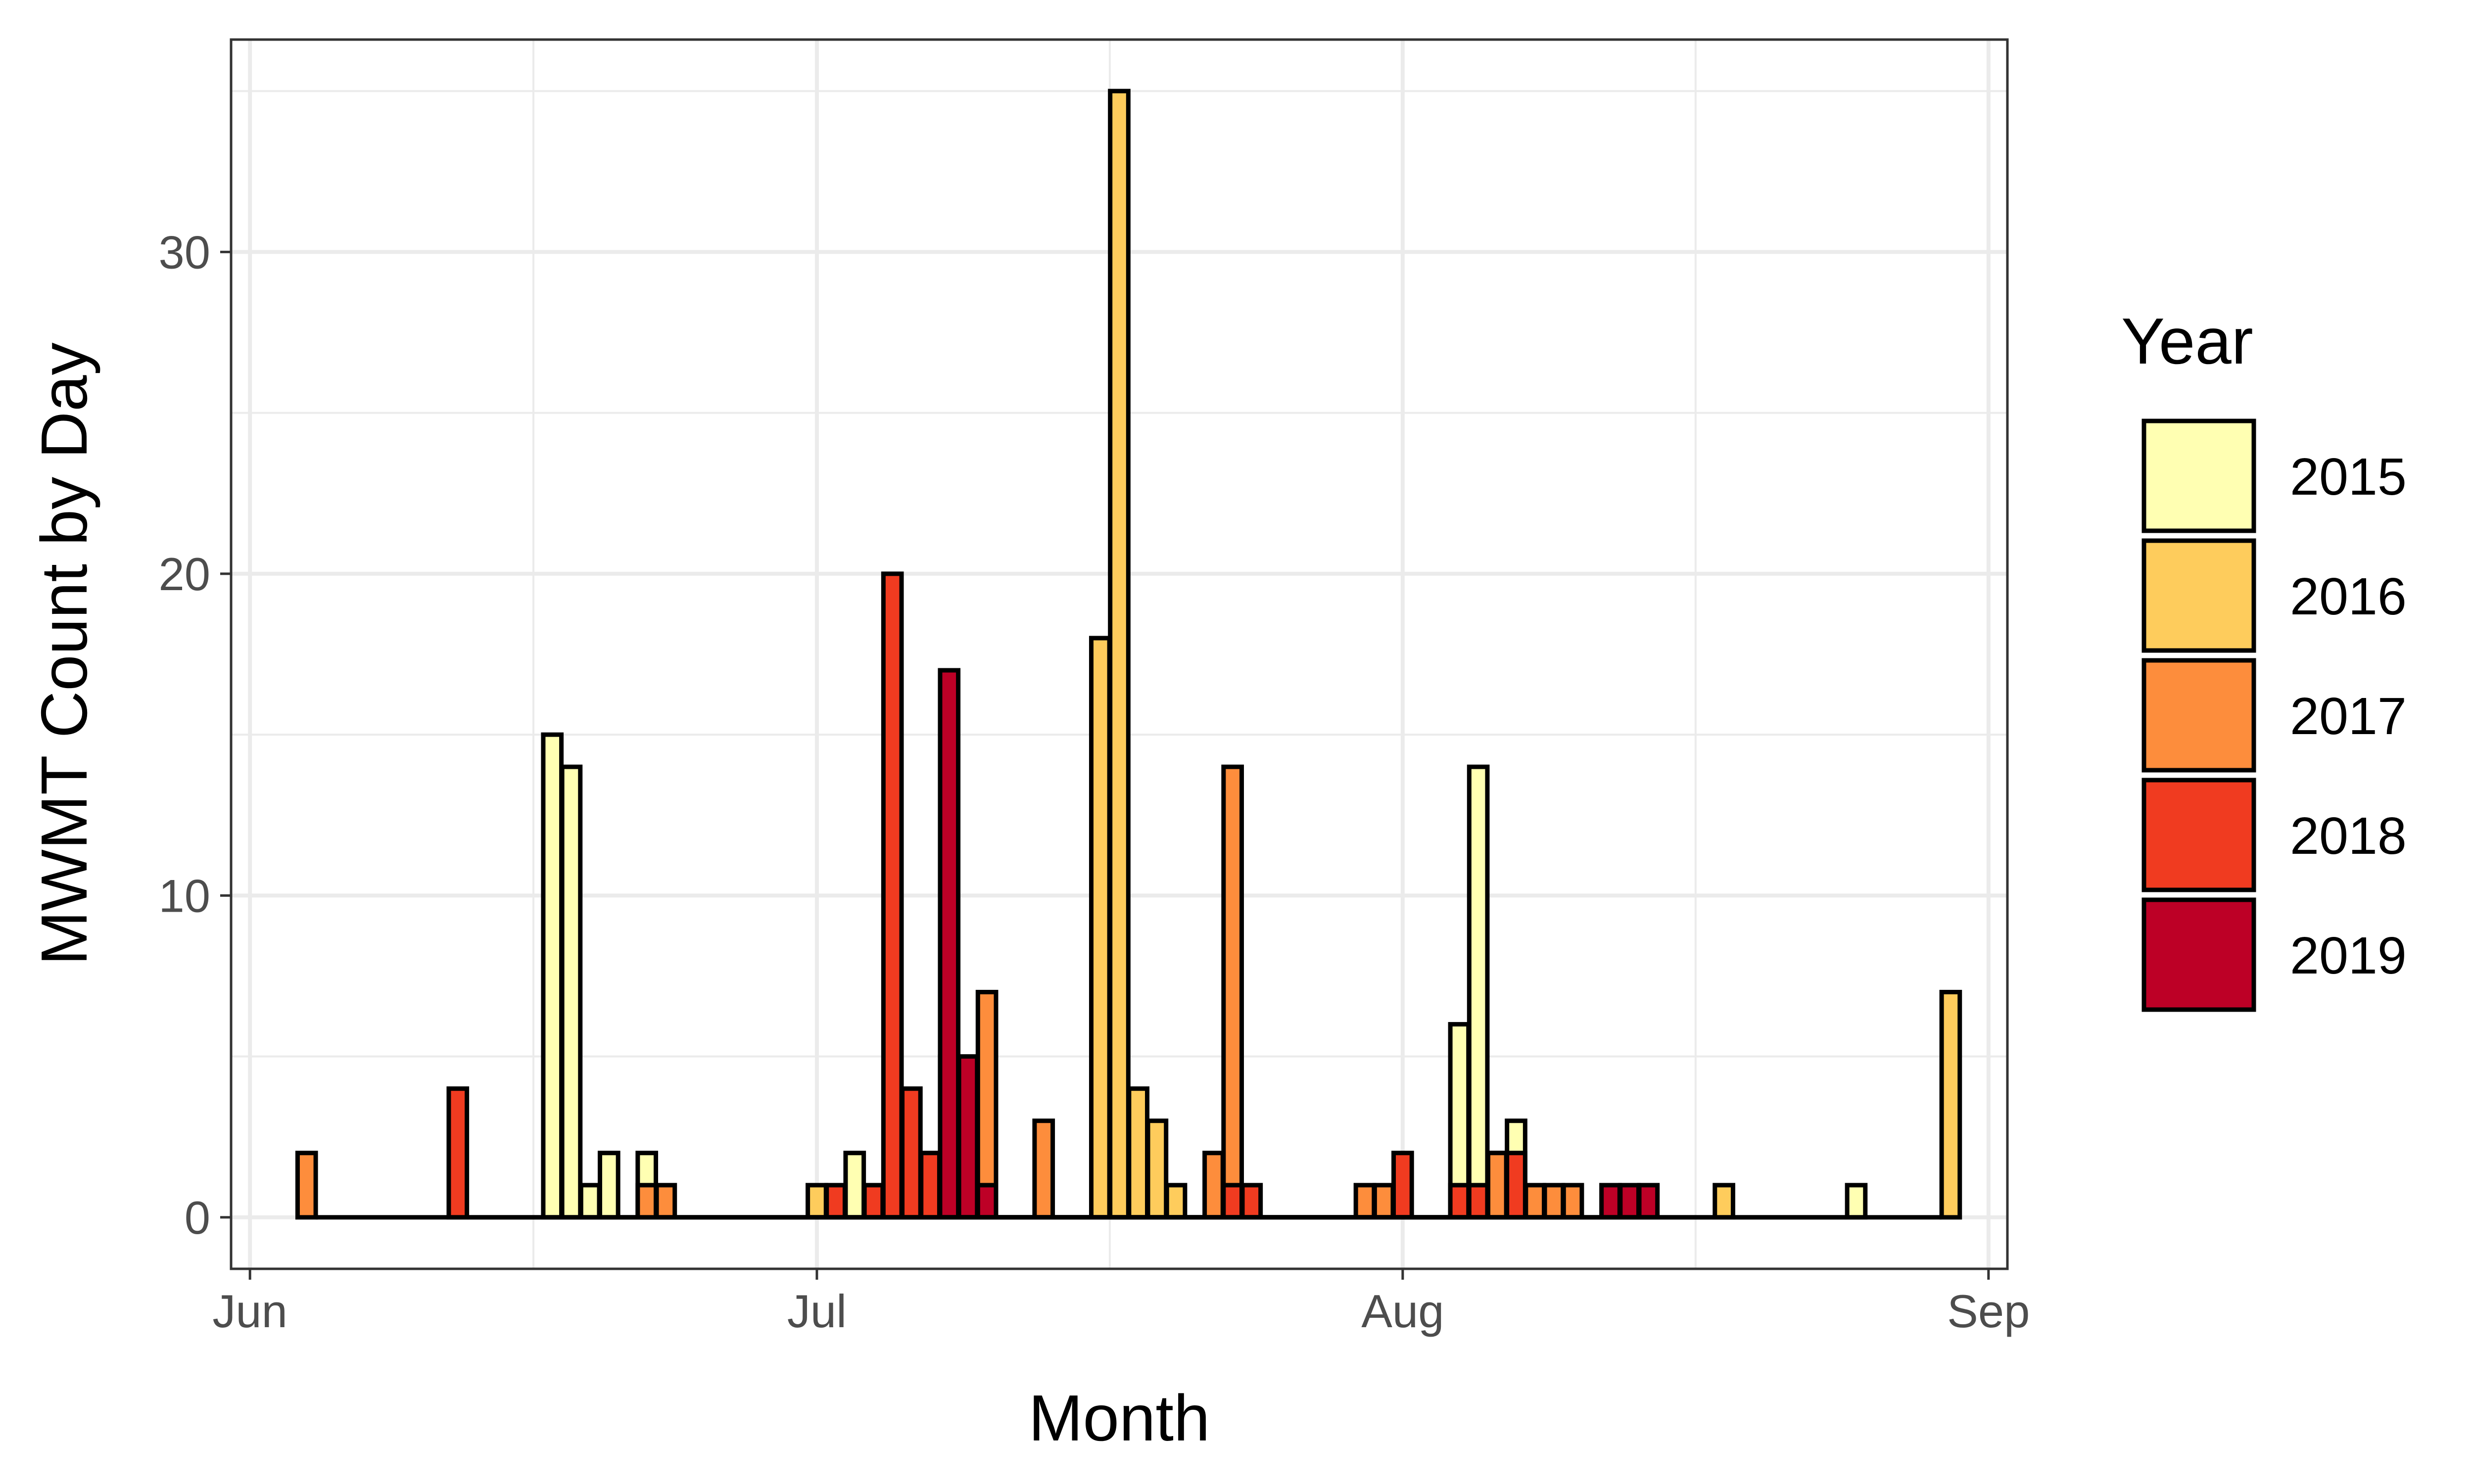 The width and height of the screenshot is (2474, 1484). What do you see at coordinates (2349, 596) in the screenshot?
I see `legend-label-2016: 2016` at bounding box center [2349, 596].